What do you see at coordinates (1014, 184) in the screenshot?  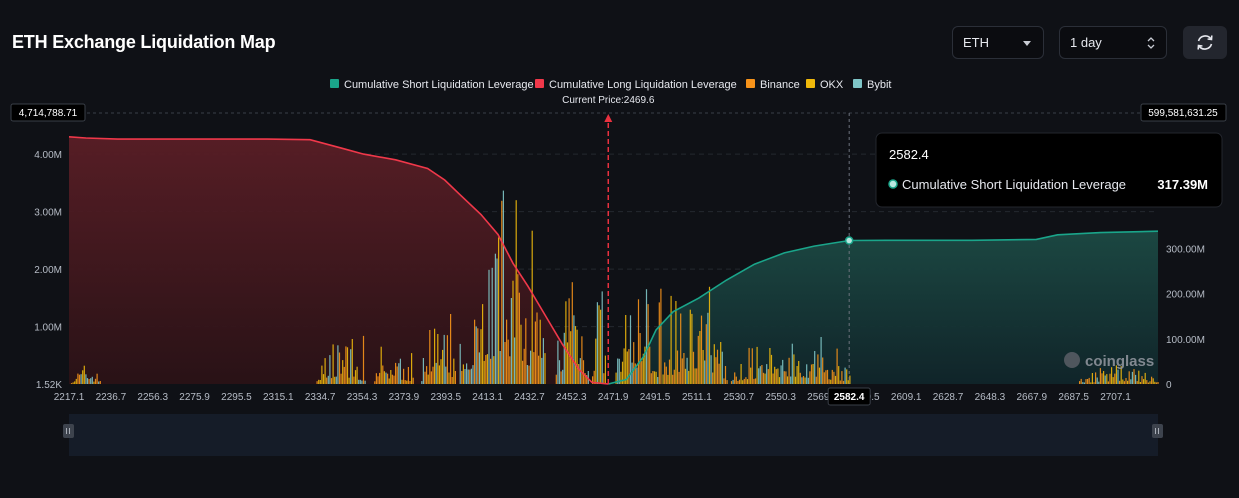 I see `tooltip-series-name: Cumulative Short Liquidation Leverage` at bounding box center [1014, 184].